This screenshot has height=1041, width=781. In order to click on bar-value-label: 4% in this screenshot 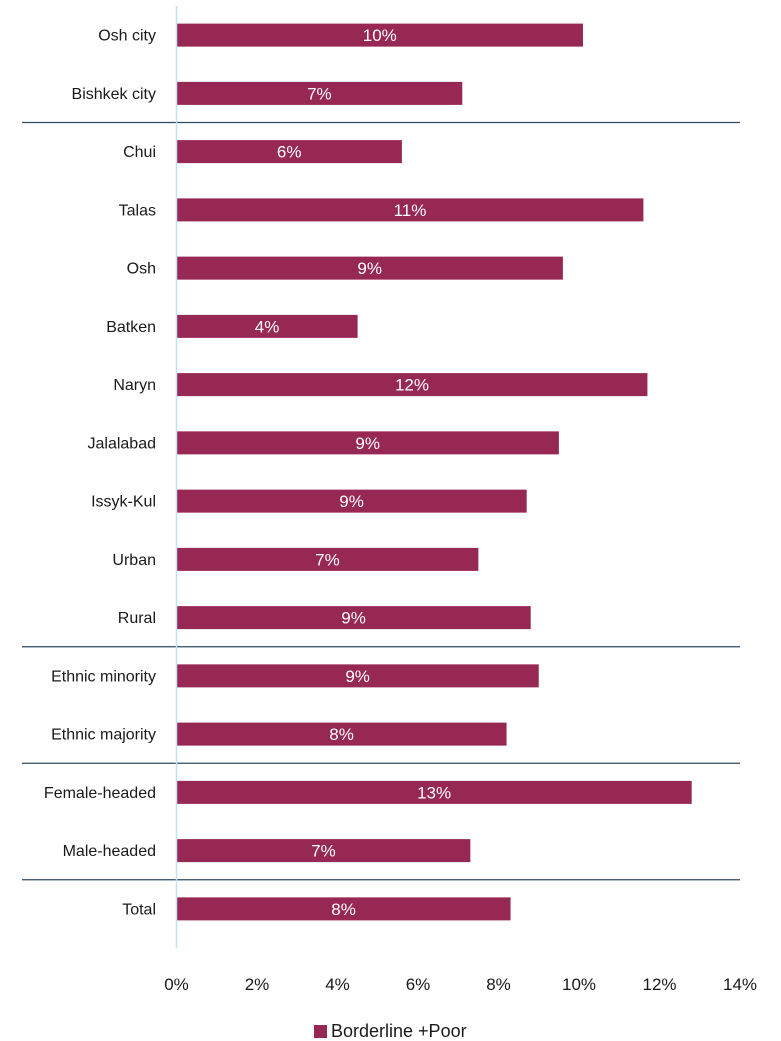, I will do `click(267, 326)`.